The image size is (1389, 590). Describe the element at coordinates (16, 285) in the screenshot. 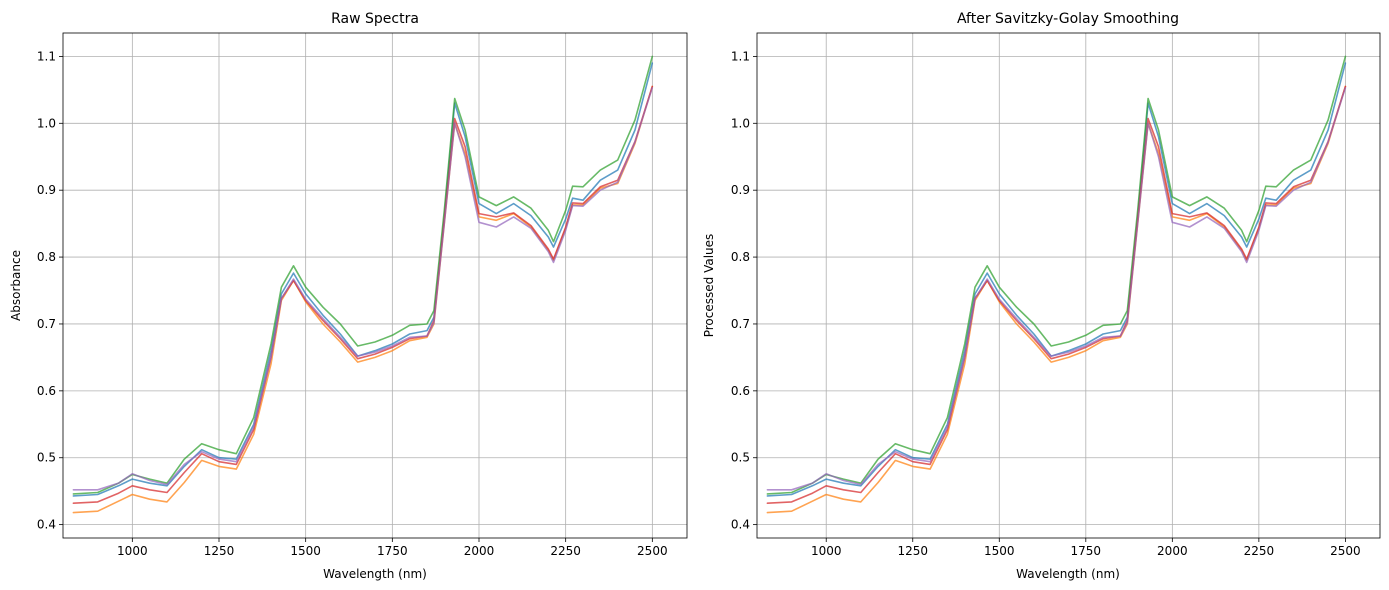

I see `y-axis-label: Absorbance` at that location.